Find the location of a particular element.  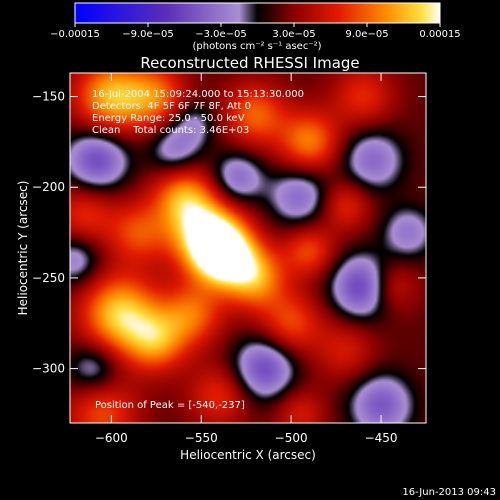

y-tick-label: −250 is located at coordinates (48, 278).